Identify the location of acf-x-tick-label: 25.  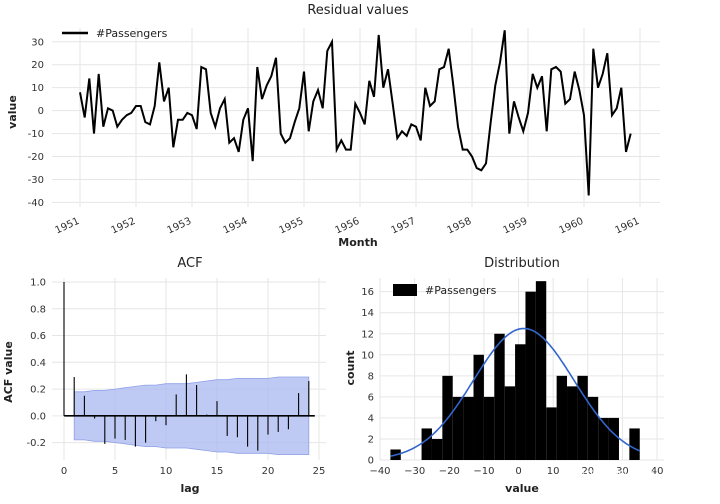
(319, 471).